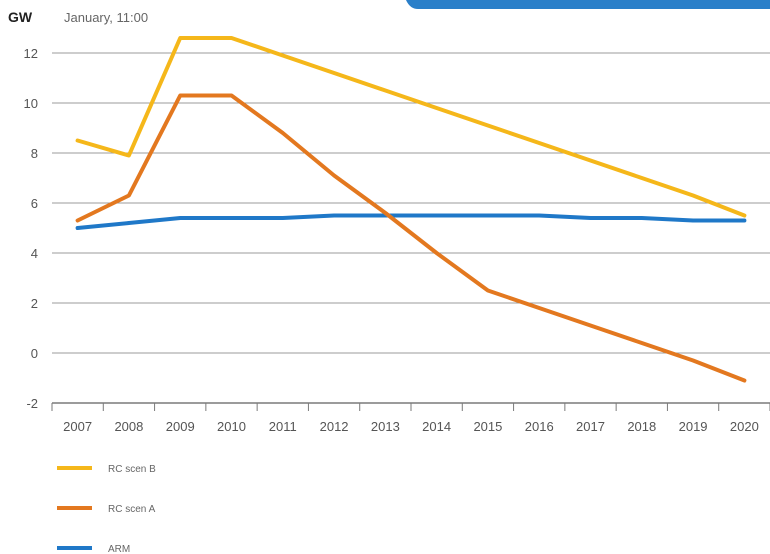 Image resolution: width=770 pixels, height=554 pixels. What do you see at coordinates (31, 228) in the screenshot?
I see `y-axis-ticks: 12 10 8 6 4 2 0 -2` at bounding box center [31, 228].